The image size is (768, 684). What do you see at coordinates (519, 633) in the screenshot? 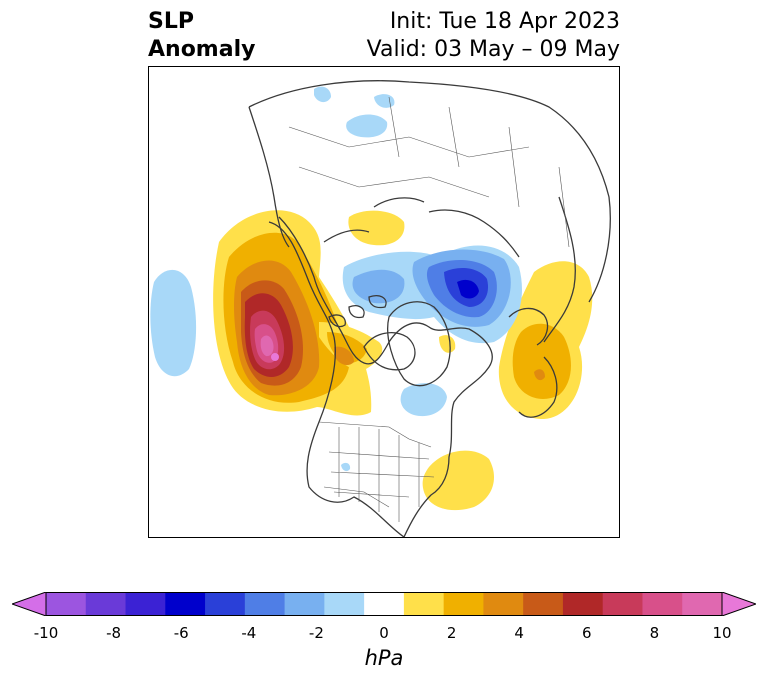
I see `colorbar-tick-label: 4` at bounding box center [519, 633].